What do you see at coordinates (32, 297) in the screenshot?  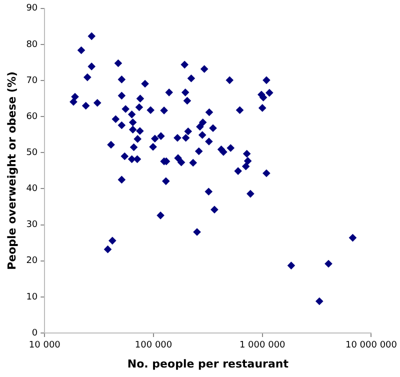 I see `y-tick-label: 10` at bounding box center [32, 297].